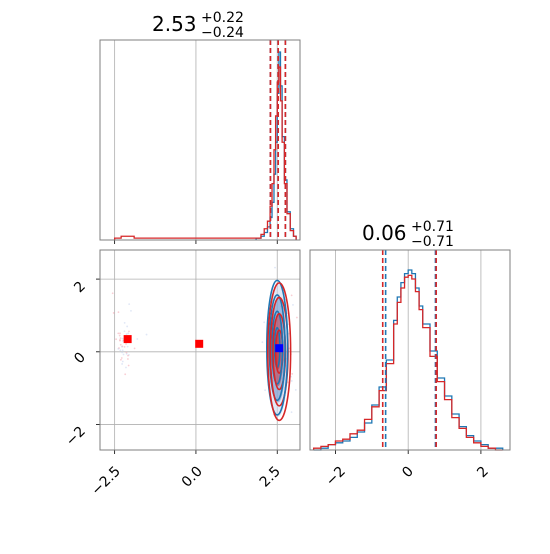 Image resolution: width=550 pixels, height=554 pixels. Describe the element at coordinates (432, 242) in the screenshot. I see `panel-3-title-minus: −0.71` at that location.